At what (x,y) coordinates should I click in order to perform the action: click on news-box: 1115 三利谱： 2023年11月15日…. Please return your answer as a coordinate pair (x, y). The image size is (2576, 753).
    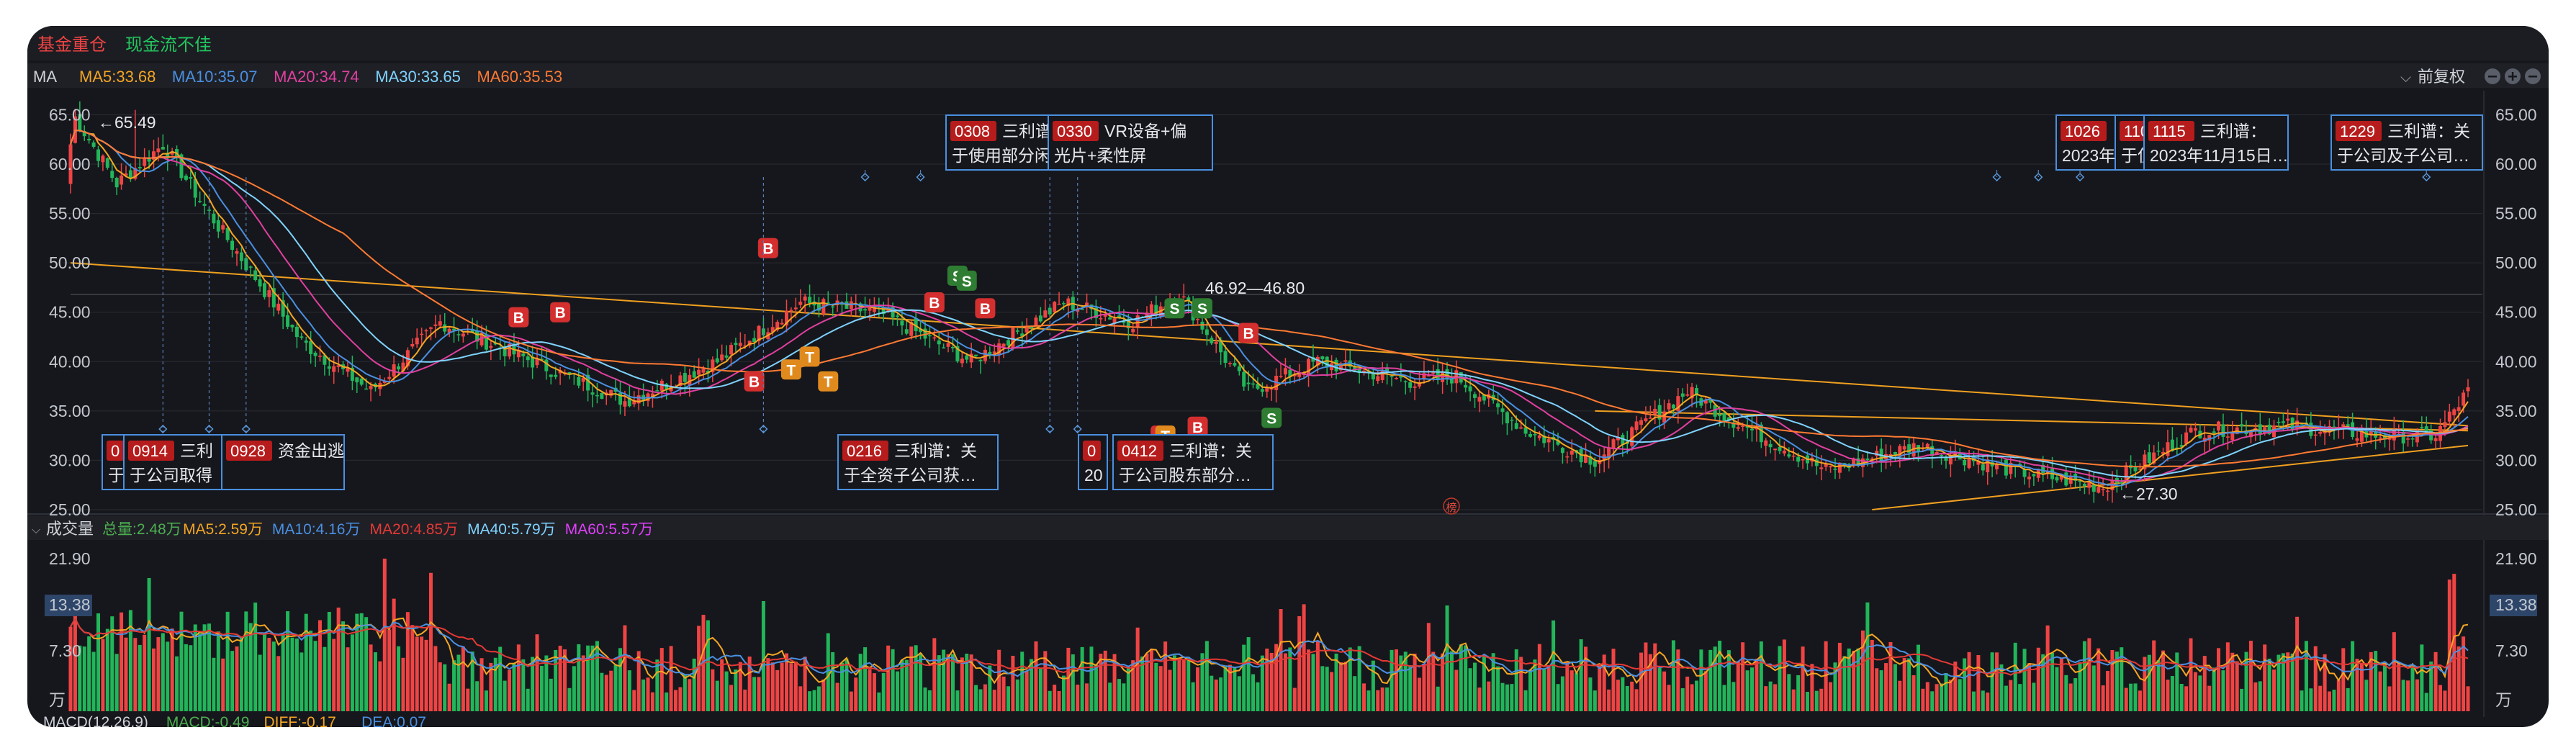
    Looking at the image, I should click on (2216, 143).